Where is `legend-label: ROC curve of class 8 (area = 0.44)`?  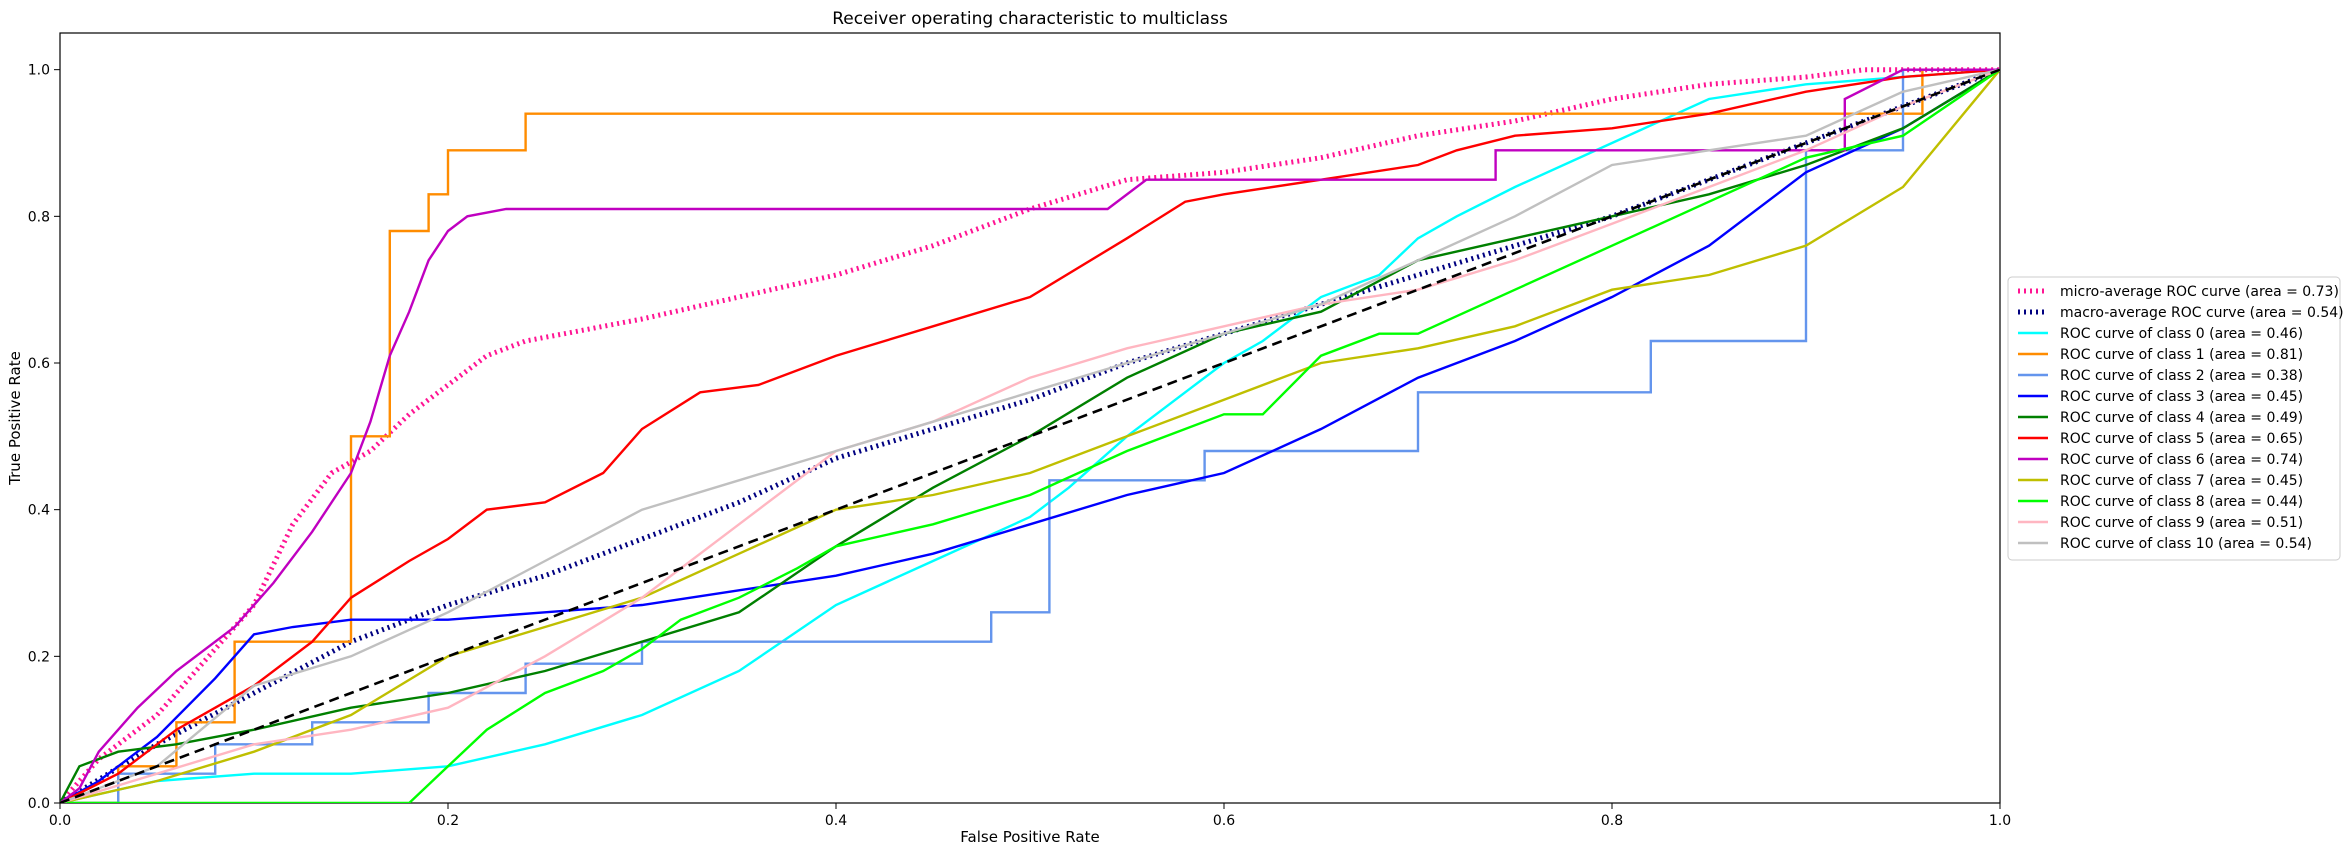
legend-label: ROC curve of class 8 (area = 0.44) is located at coordinates (2181, 502).